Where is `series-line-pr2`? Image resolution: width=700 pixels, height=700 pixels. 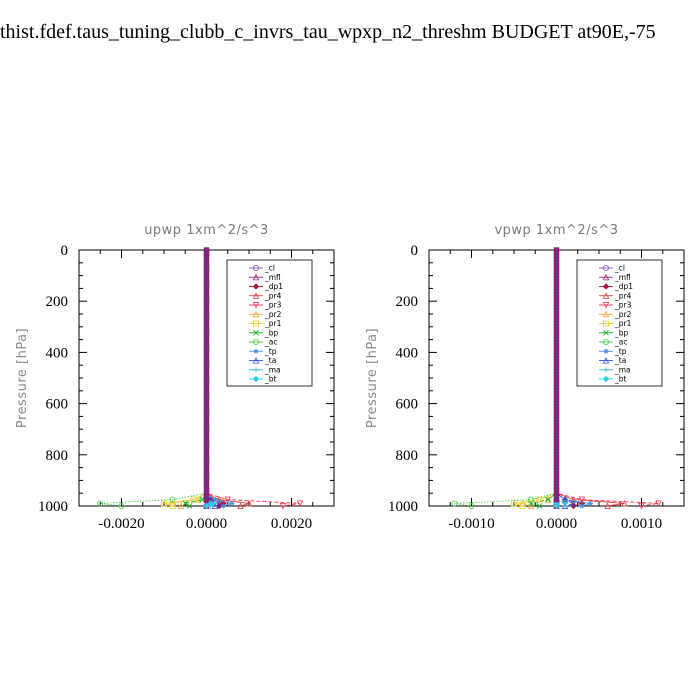
series-line-pr2 is located at coordinates (189, 378).